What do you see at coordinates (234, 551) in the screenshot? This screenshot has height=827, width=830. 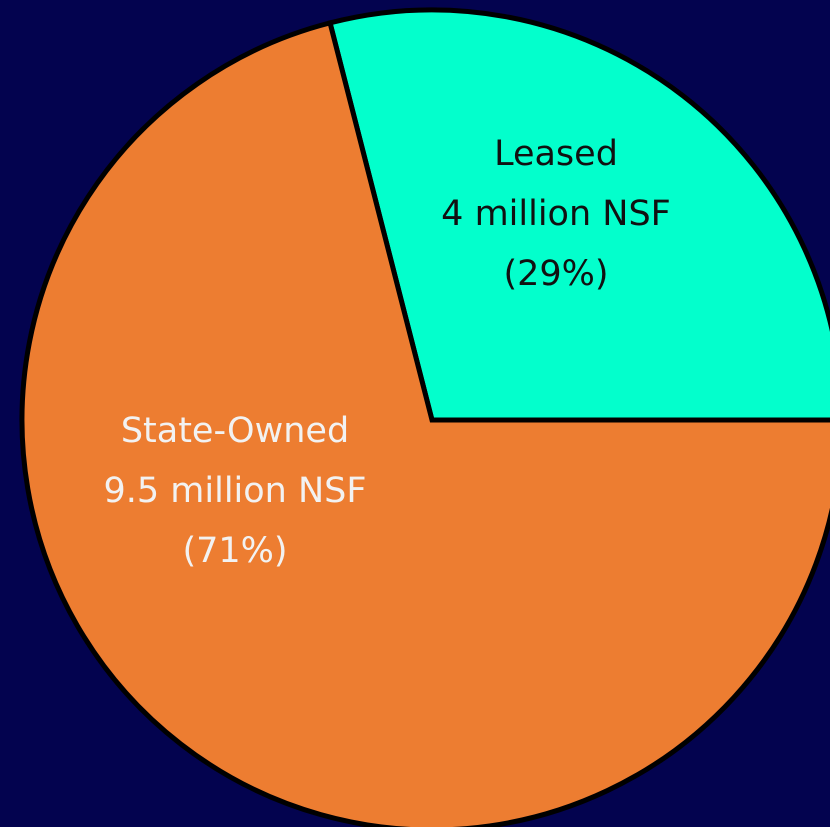 I see `slice-percent: (71%)` at bounding box center [234, 551].